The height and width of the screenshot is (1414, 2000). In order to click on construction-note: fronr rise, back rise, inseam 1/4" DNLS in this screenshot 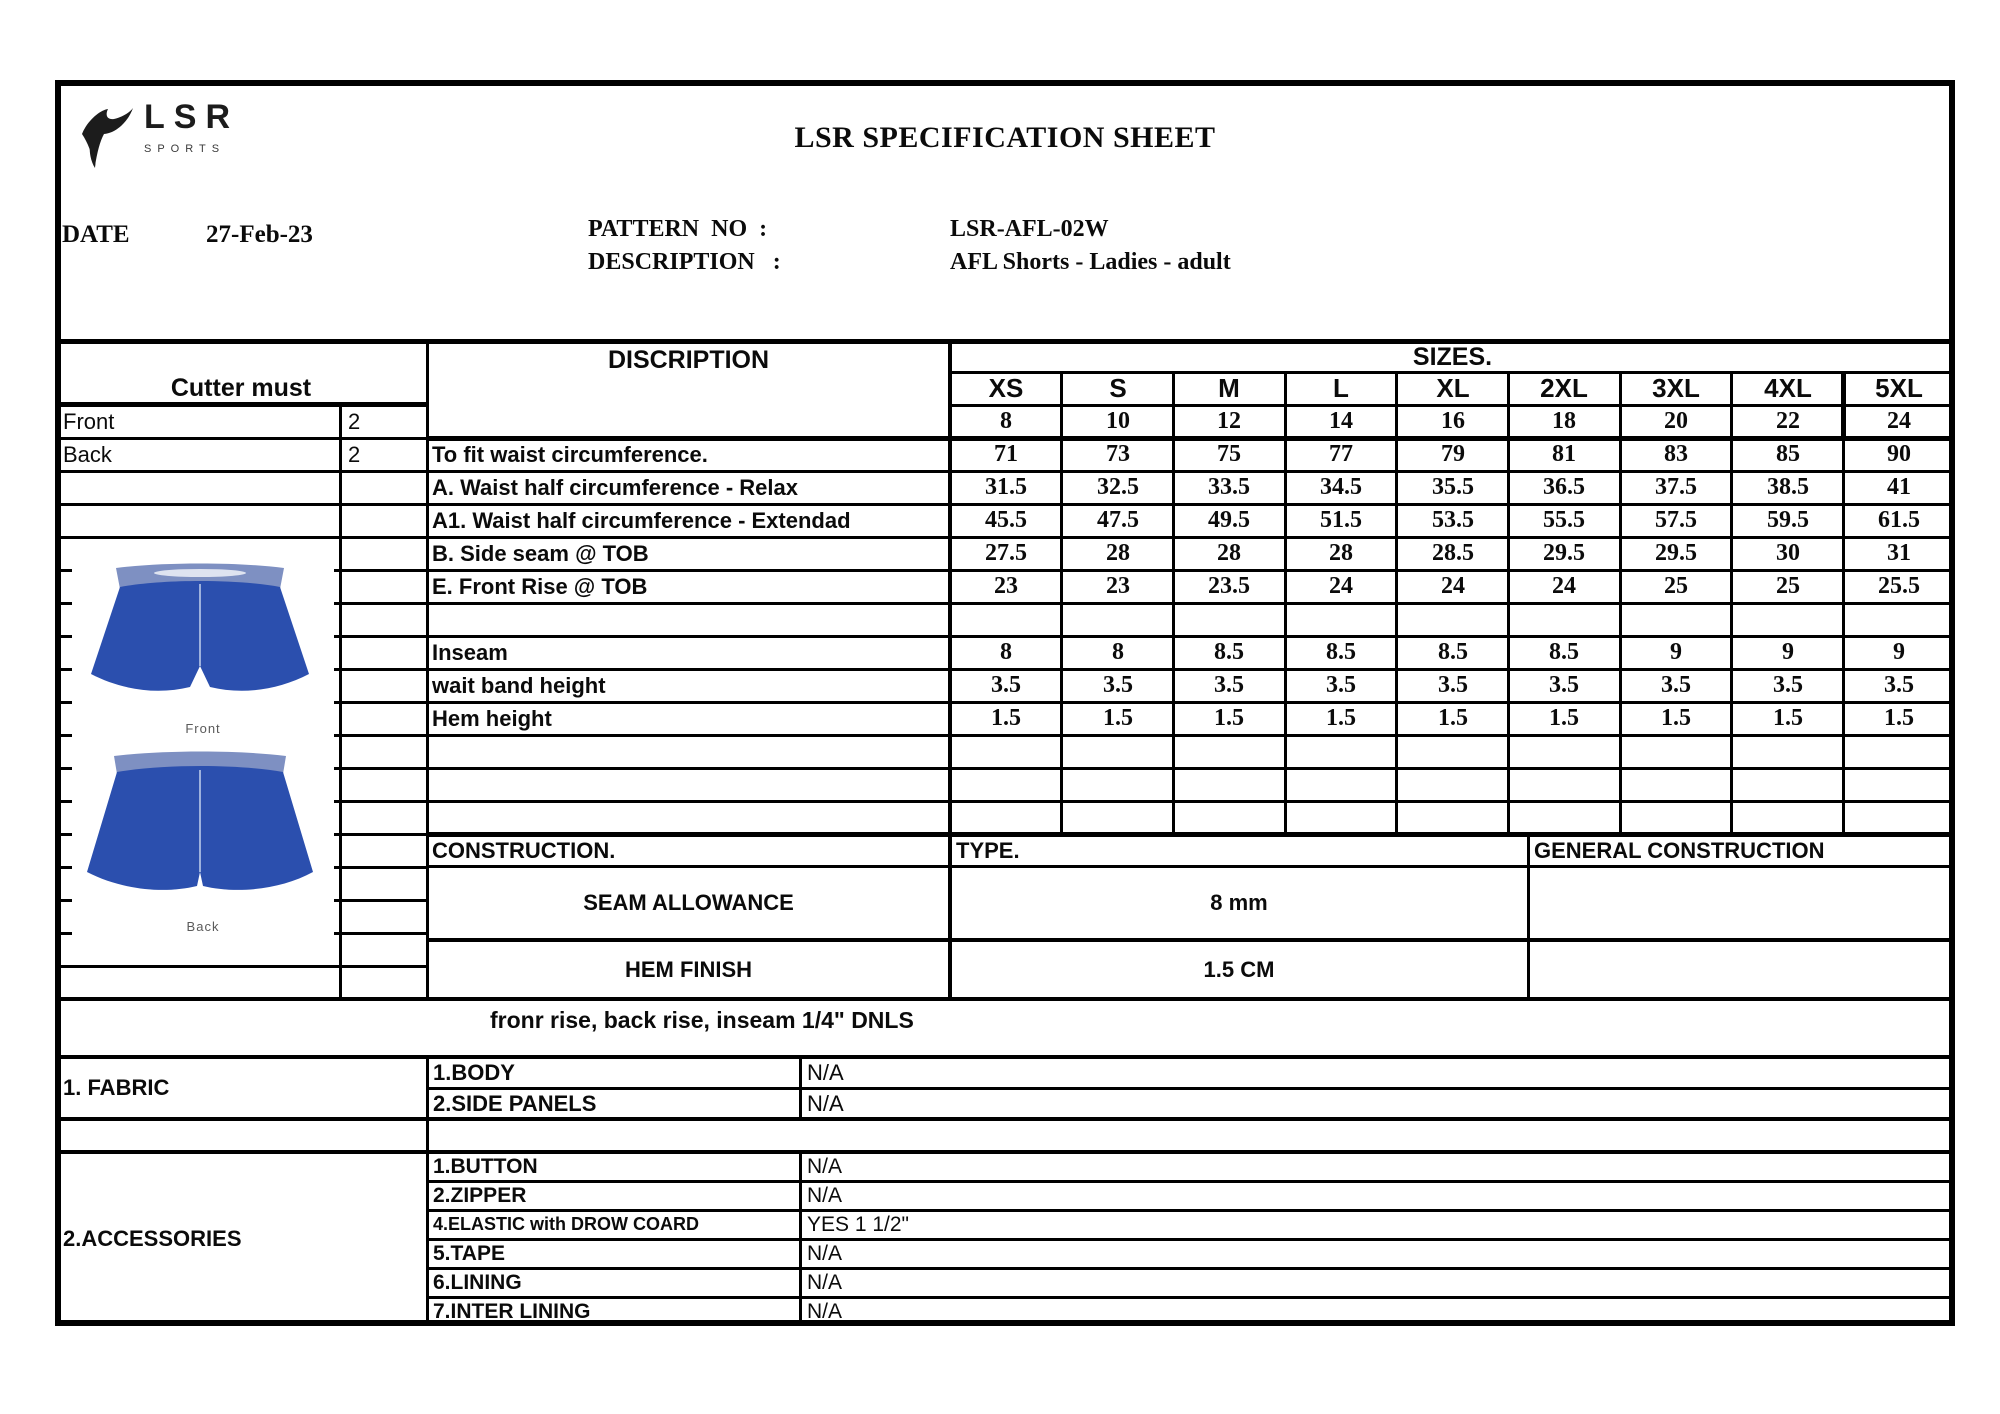, I will do `click(702, 1020)`.